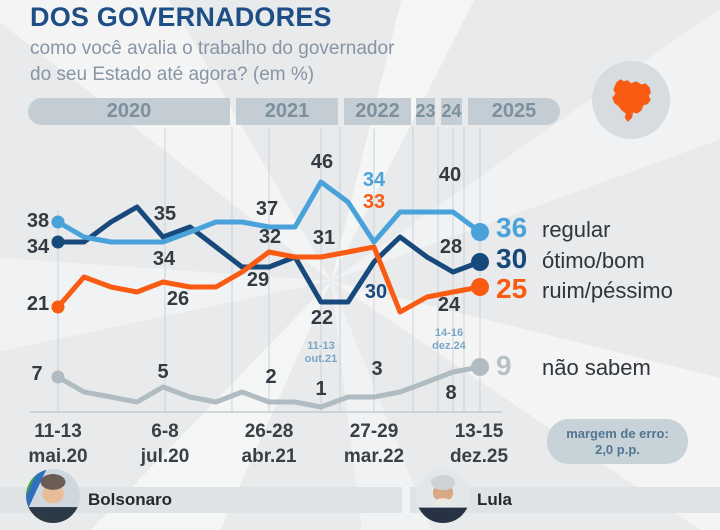 This screenshot has width=720, height=530. I want to click on margin-of-error-note: margem de erro: 2,0 p.p., so click(617, 441).